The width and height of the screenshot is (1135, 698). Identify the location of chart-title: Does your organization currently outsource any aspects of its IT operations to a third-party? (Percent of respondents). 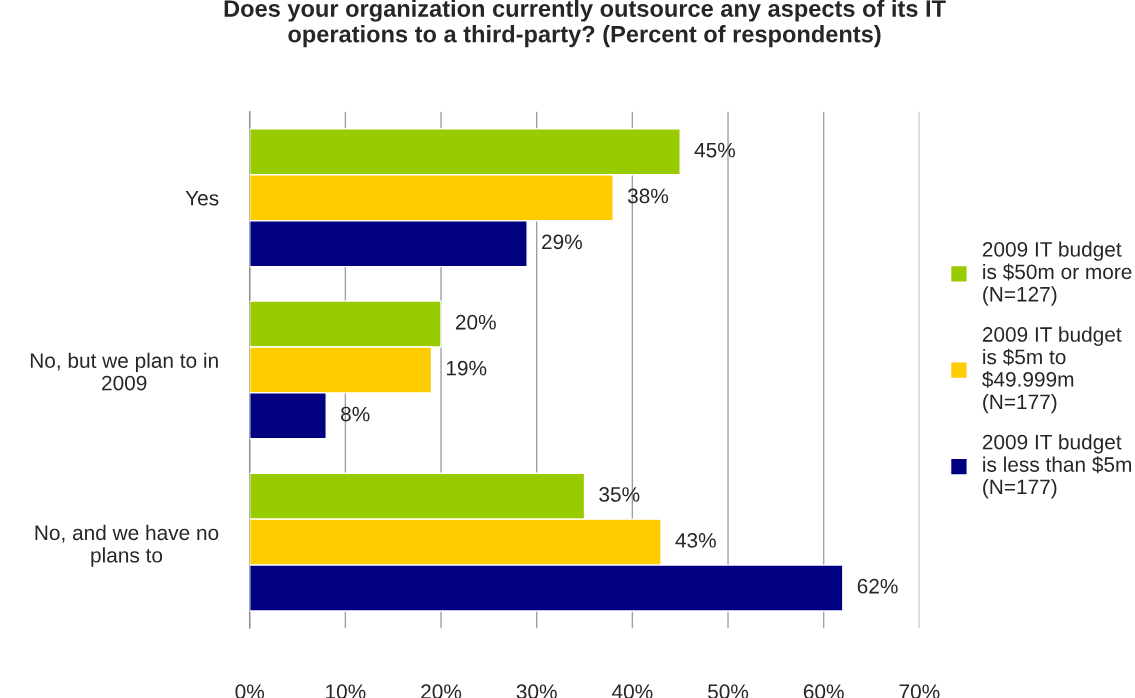
(585, 24).